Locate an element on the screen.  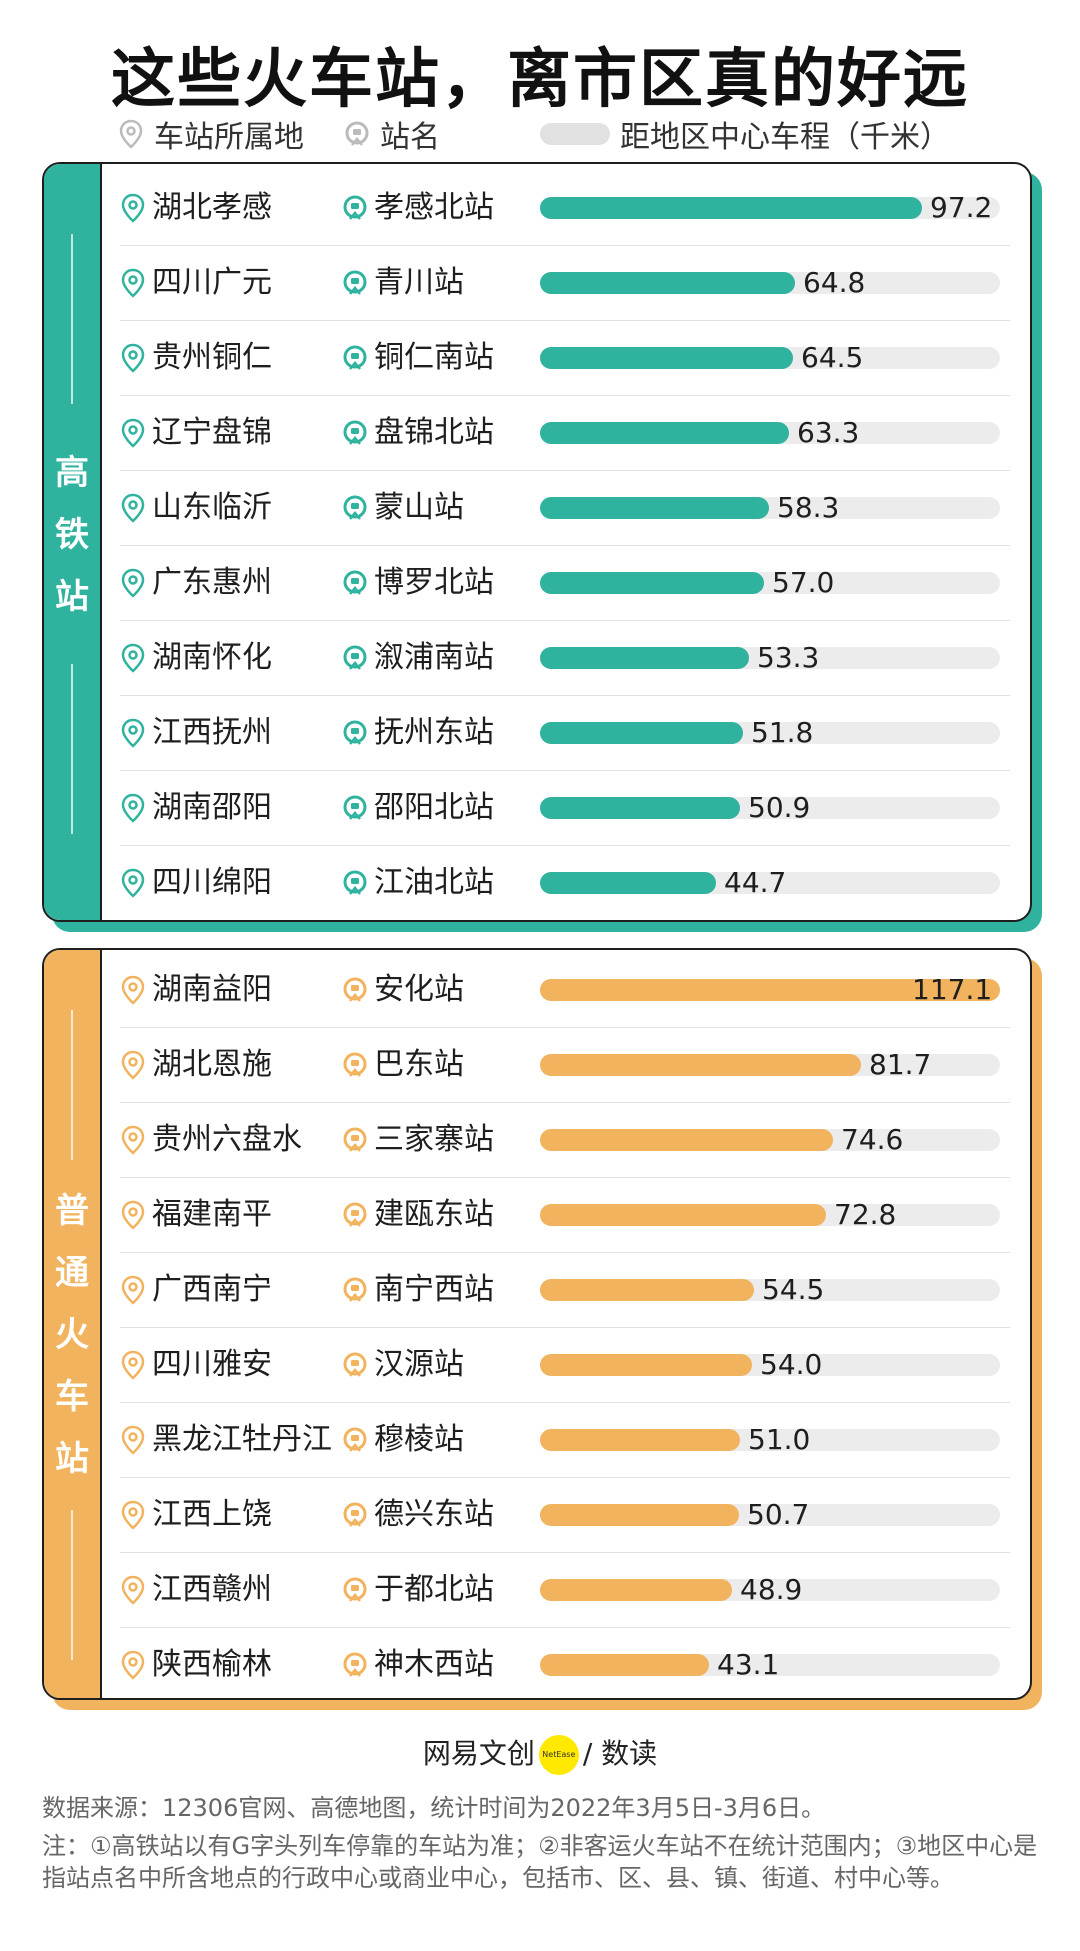
region-label: 湖南怀化 is located at coordinates (212, 657).